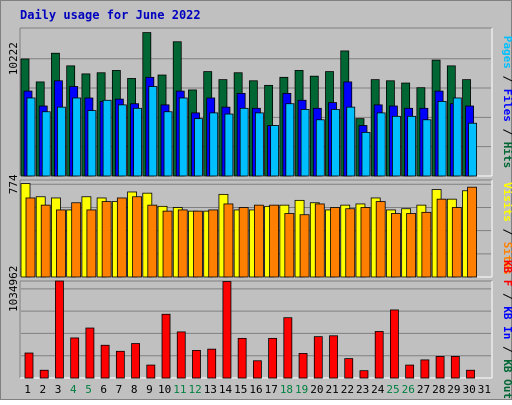 The height and width of the screenshot is (405, 512). I want to click on right-legend: Pages / Files / Hits, so click(506, 102).